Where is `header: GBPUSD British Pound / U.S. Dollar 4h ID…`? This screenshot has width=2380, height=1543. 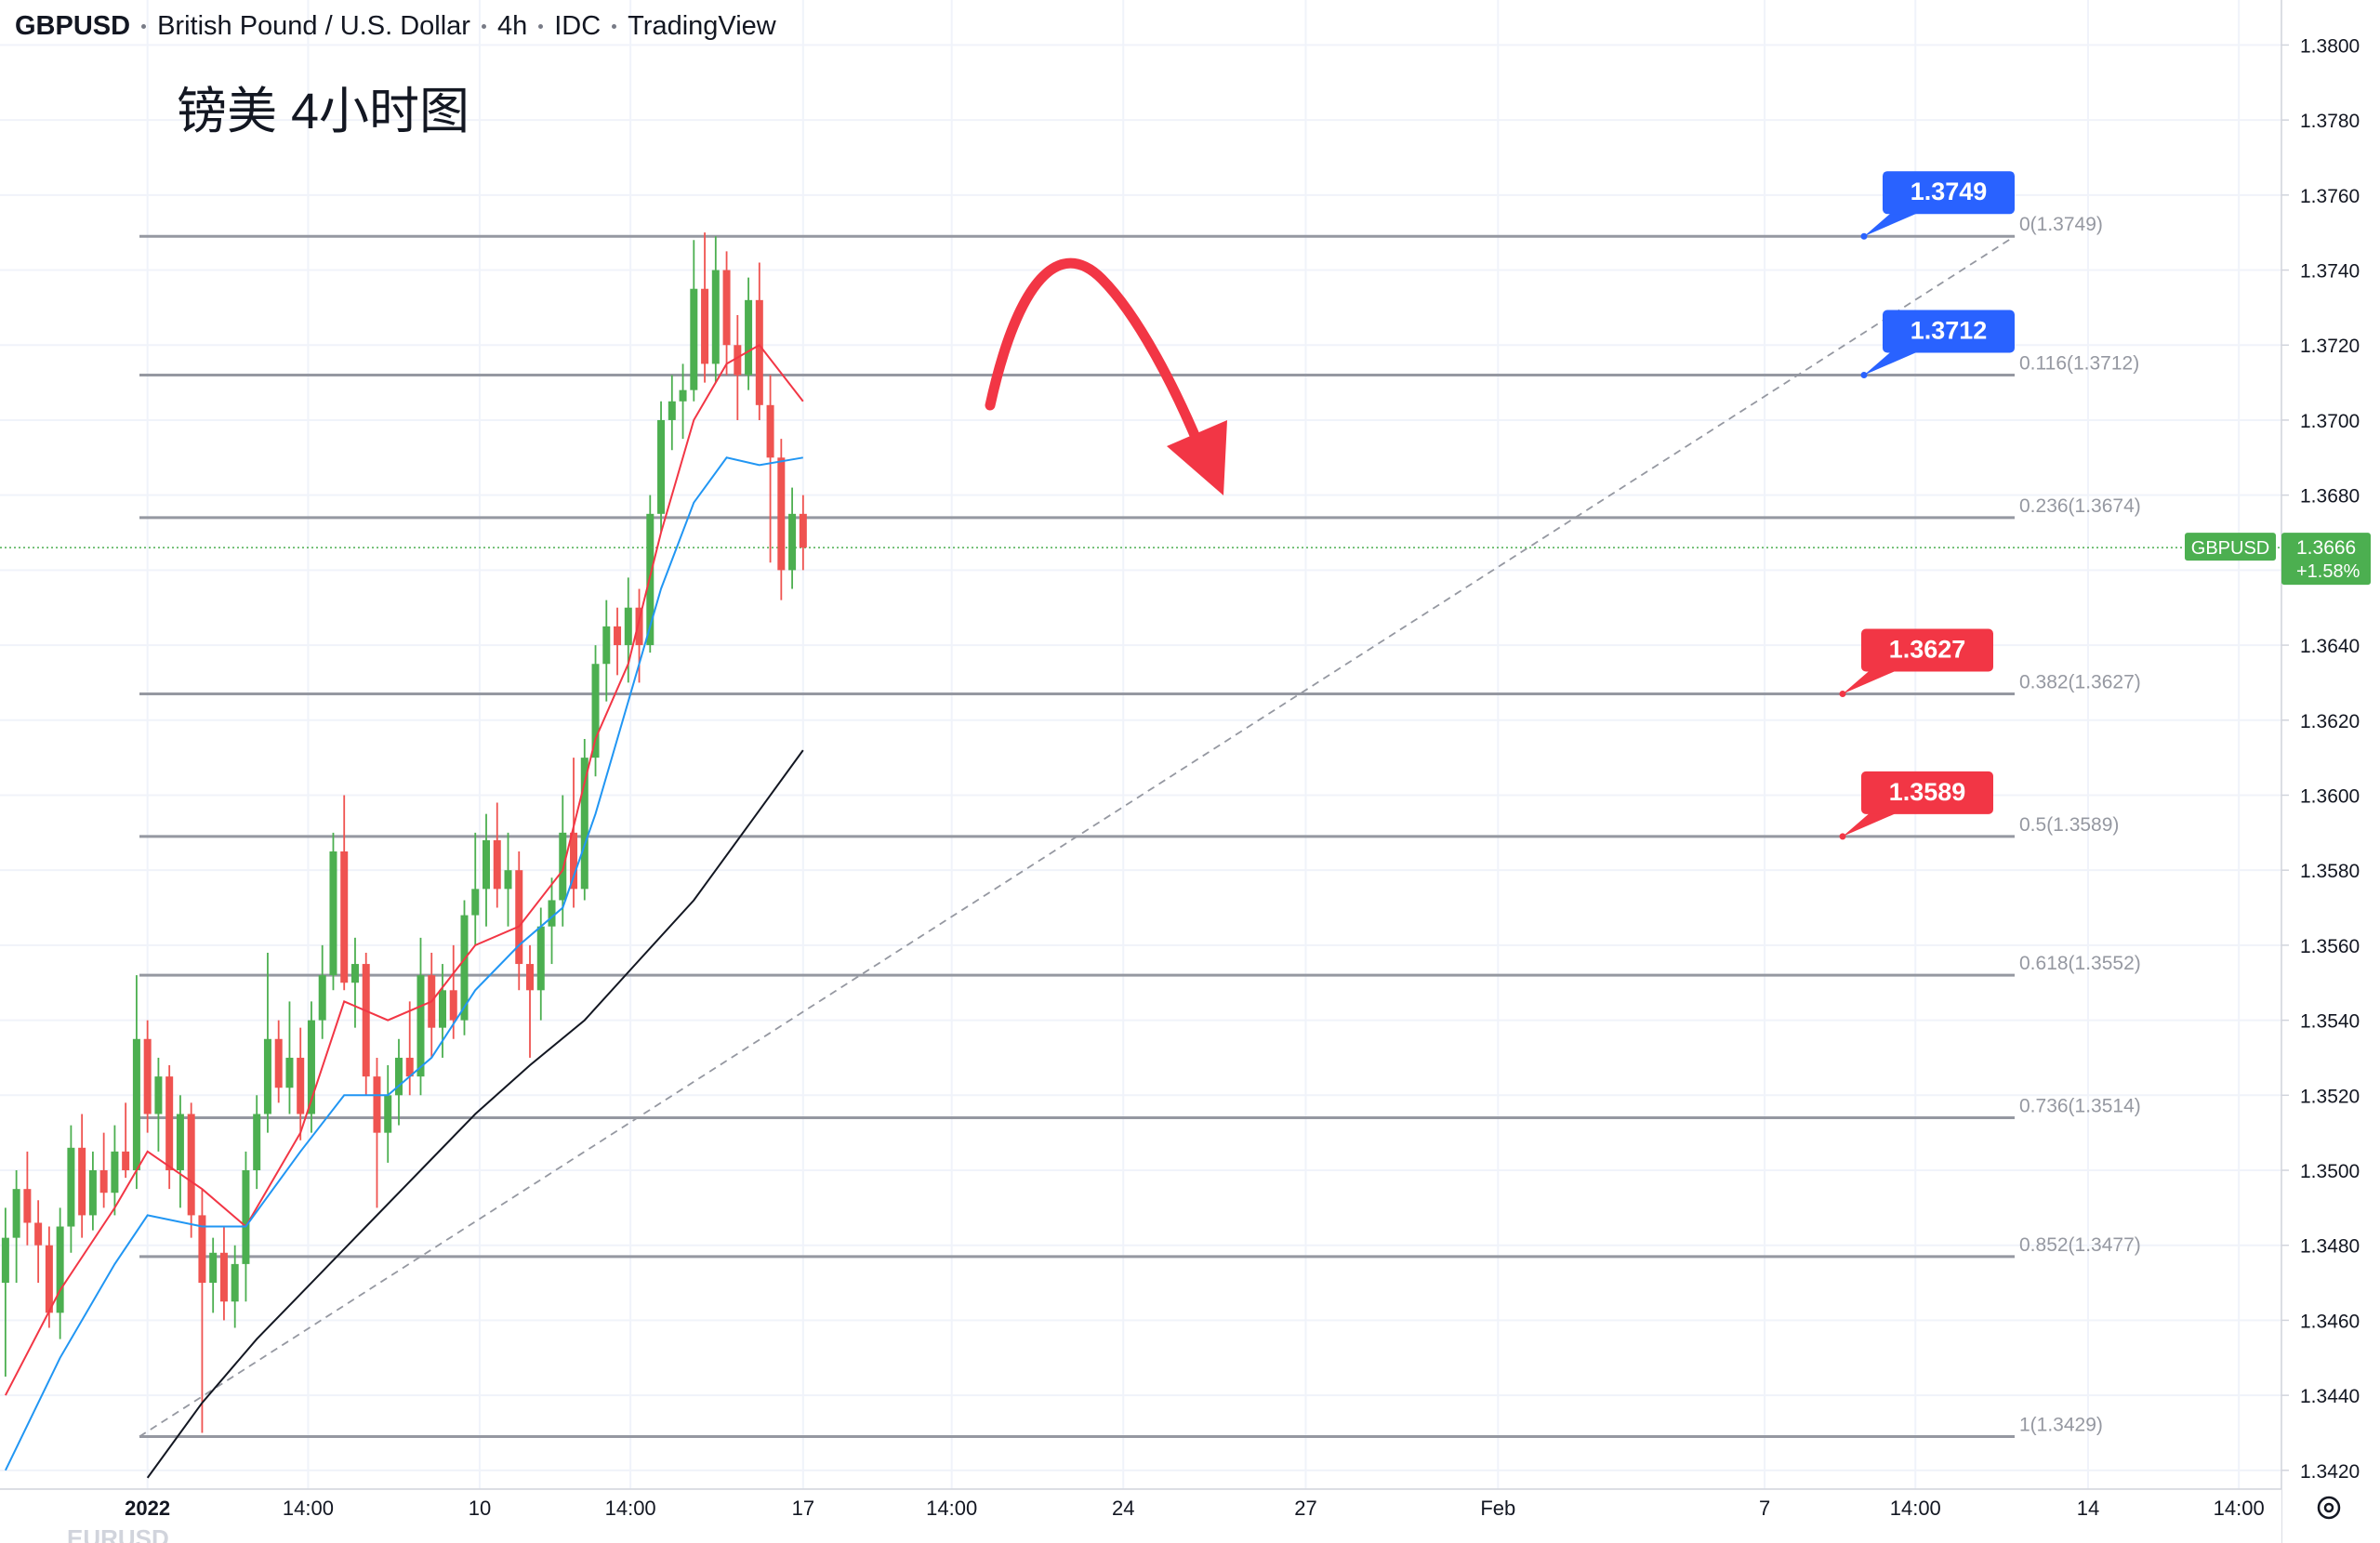 header: GBPUSD British Pound / U.S. Dollar 4h ID… is located at coordinates (395, 26).